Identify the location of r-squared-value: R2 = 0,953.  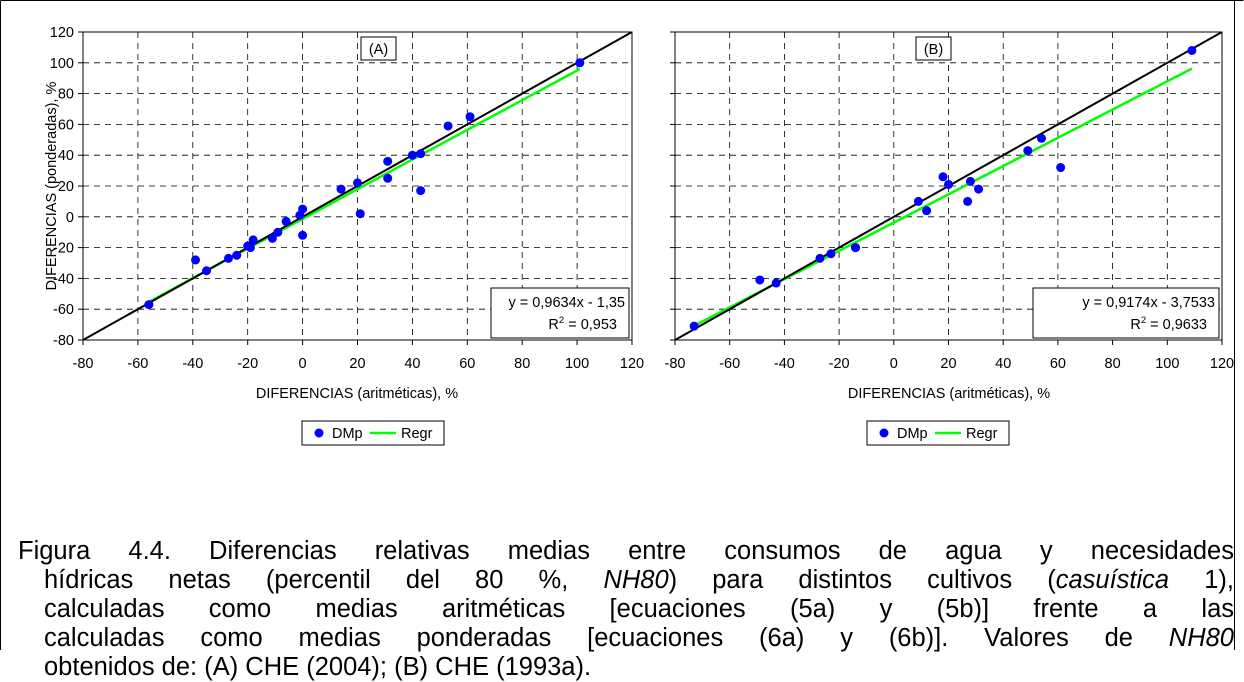
(582, 324).